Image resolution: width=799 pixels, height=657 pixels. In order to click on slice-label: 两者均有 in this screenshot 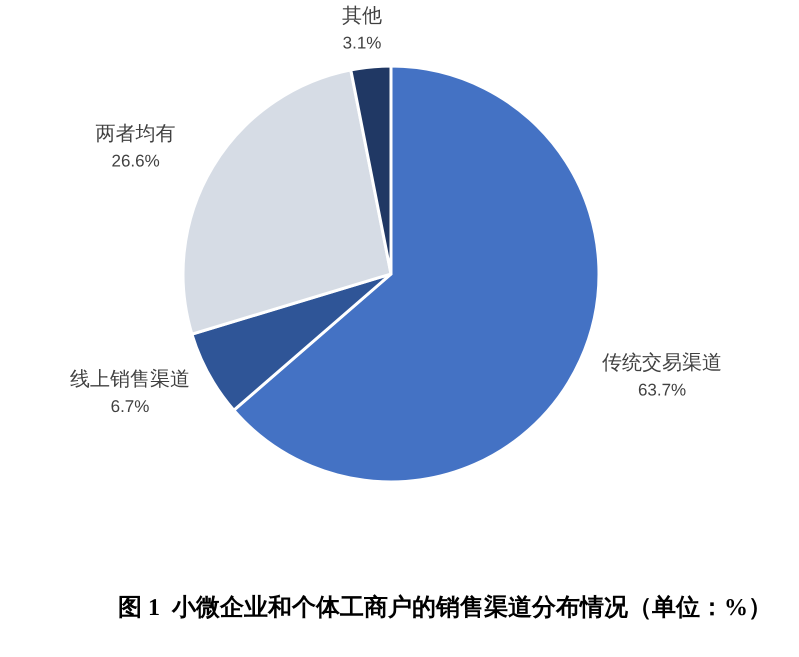, I will do `click(136, 133)`.